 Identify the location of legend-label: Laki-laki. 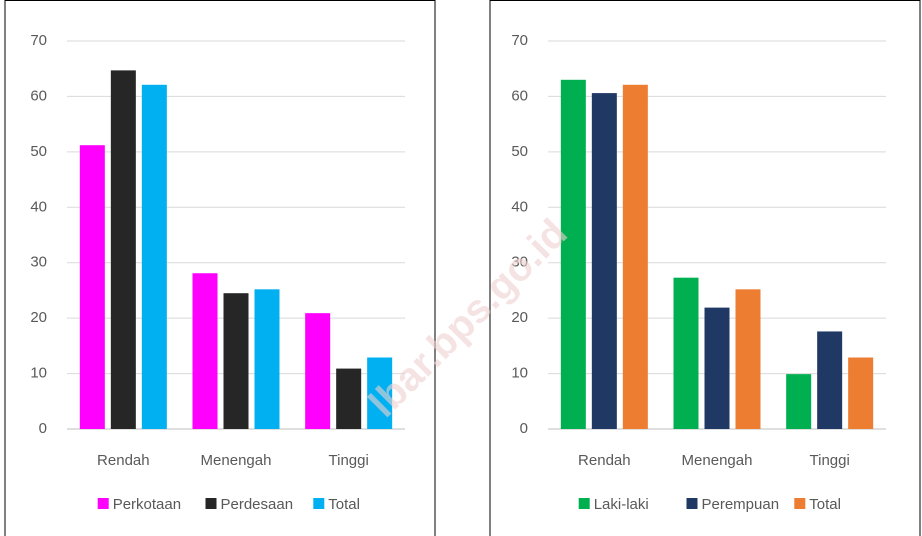
(621, 504).